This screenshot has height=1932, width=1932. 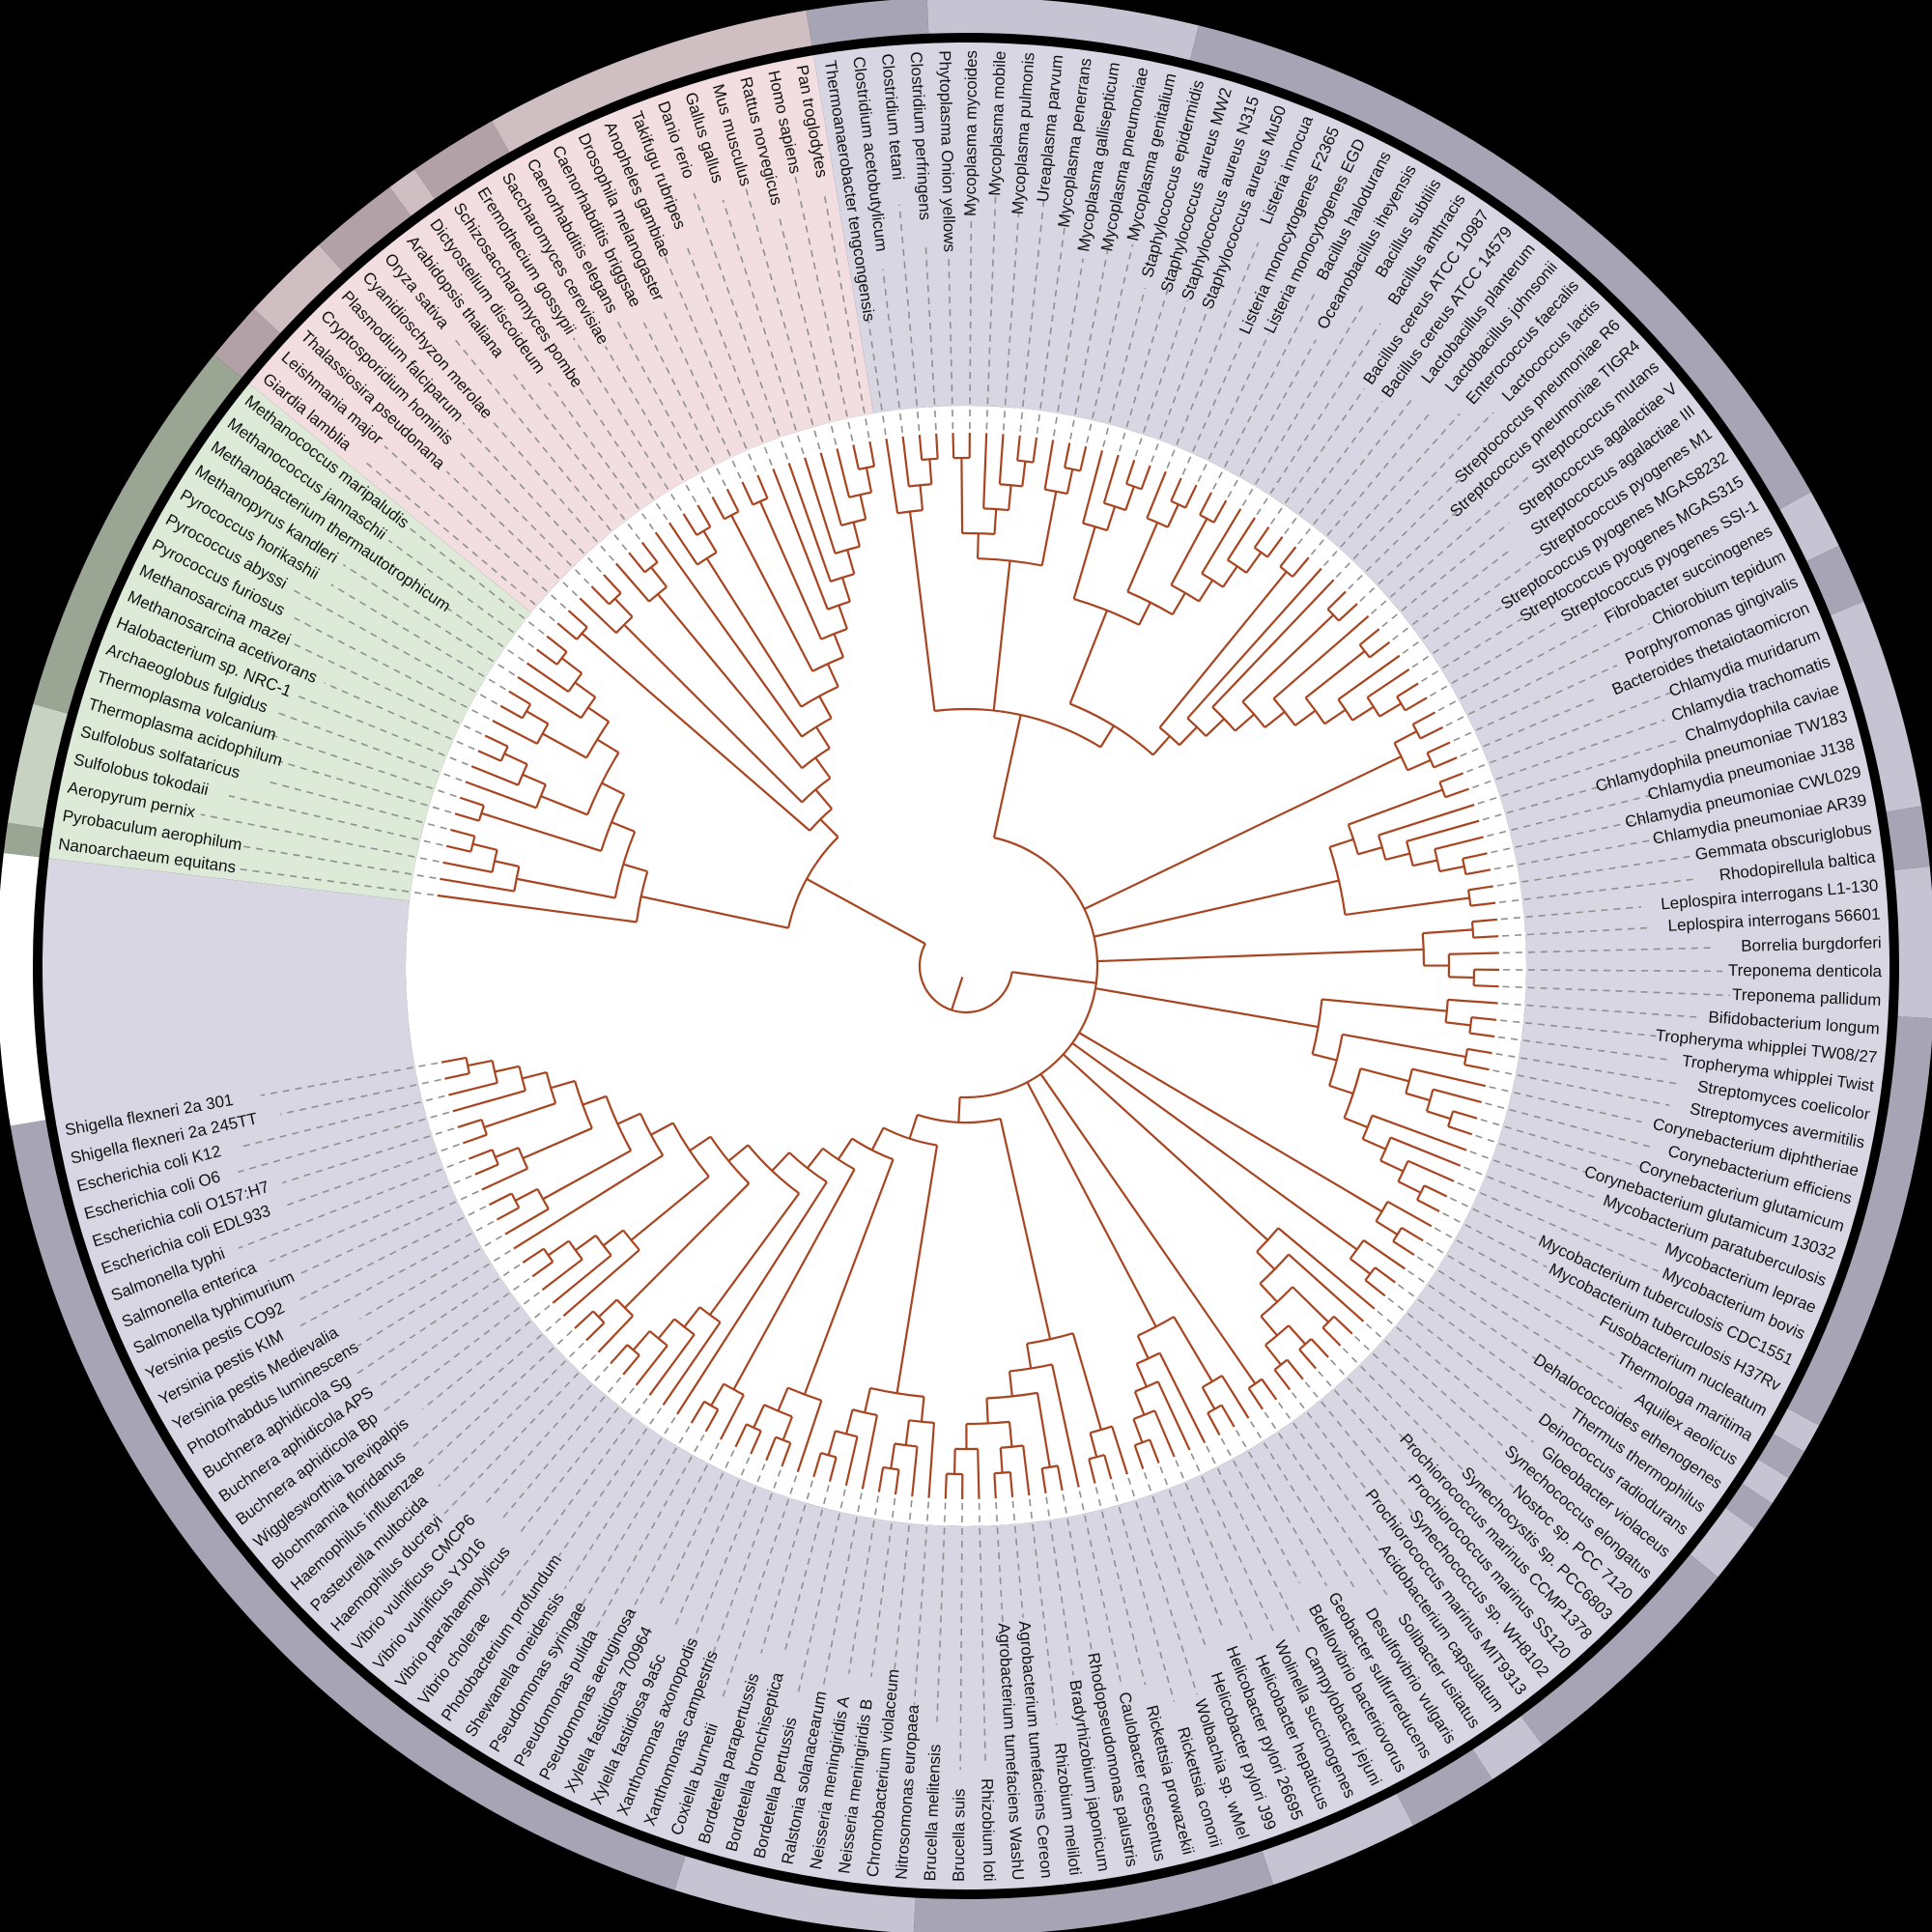 What do you see at coordinates (23, 840) in the screenshot?
I see `ring-segment-archaea` at bounding box center [23, 840].